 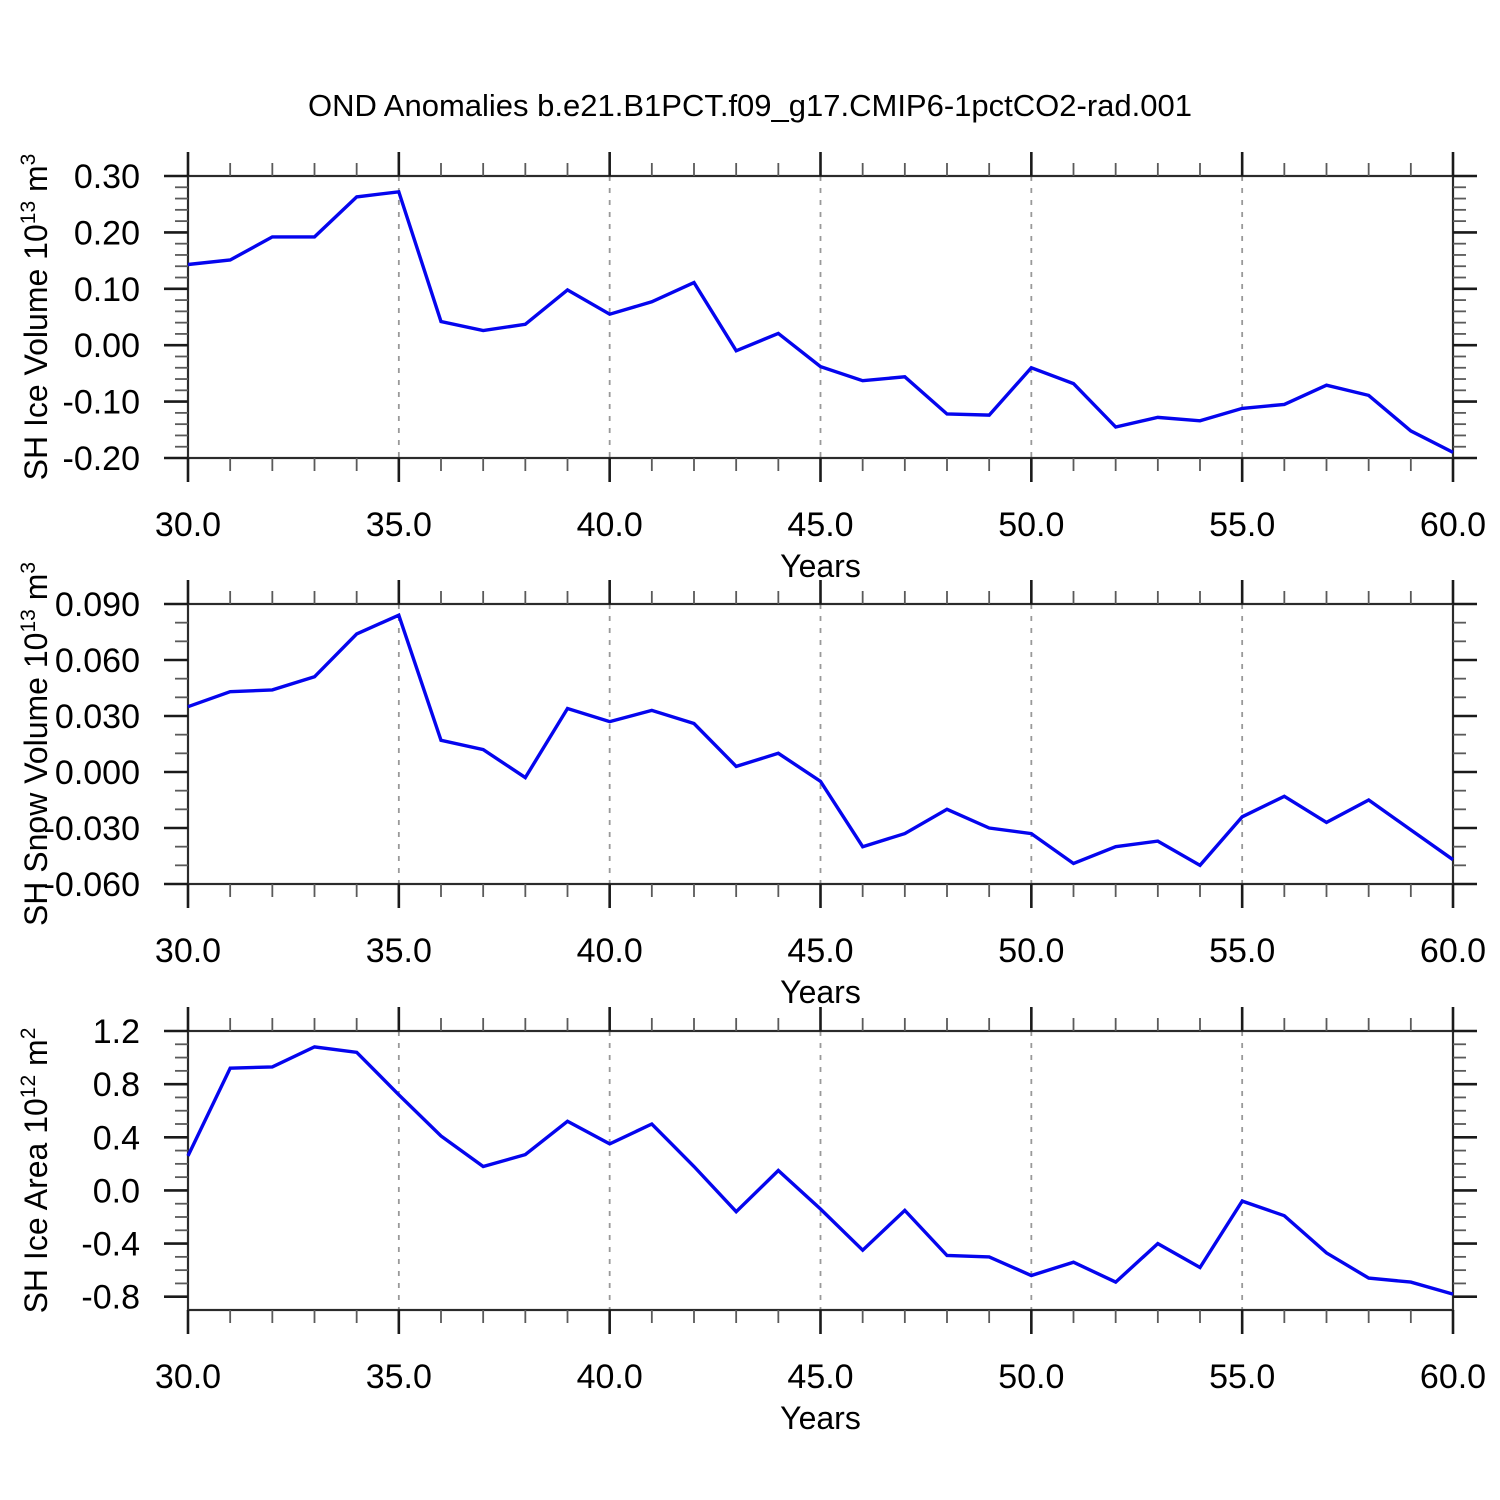 What do you see at coordinates (97, 717) in the screenshot?
I see `y-tick-label: 0.030` at bounding box center [97, 717].